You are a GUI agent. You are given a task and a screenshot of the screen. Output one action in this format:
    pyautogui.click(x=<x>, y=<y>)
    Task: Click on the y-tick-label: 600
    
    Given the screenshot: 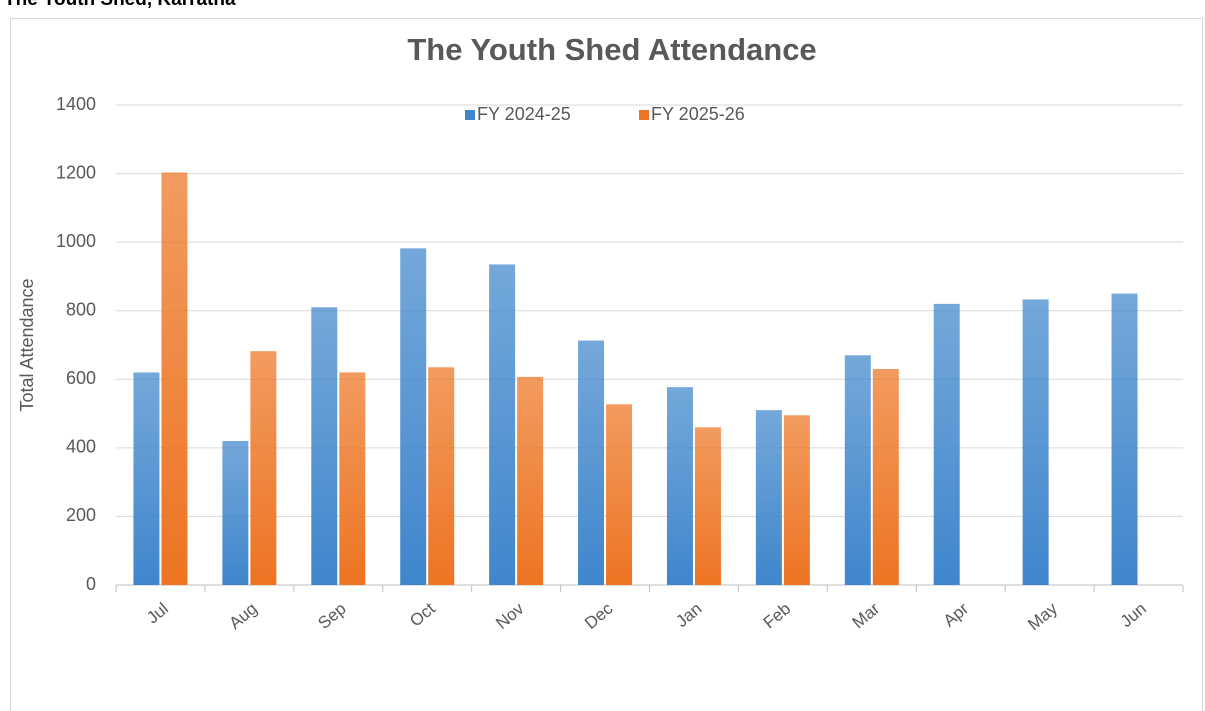 What is the action you would take?
    pyautogui.click(x=81, y=378)
    